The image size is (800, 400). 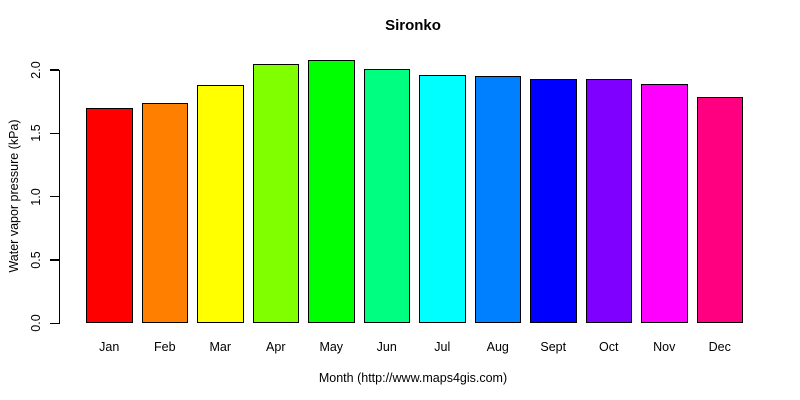 I want to click on y-axis-line, so click(x=59, y=196).